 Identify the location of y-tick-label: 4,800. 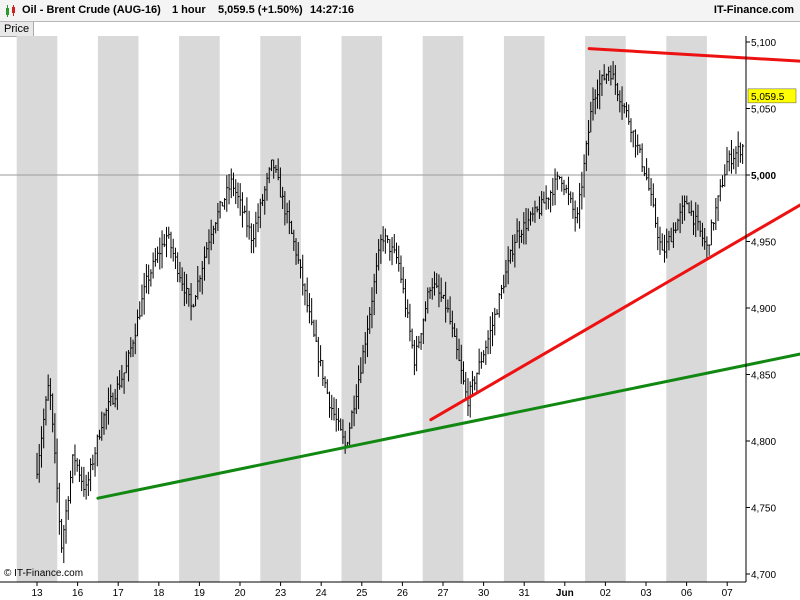
(763, 442).